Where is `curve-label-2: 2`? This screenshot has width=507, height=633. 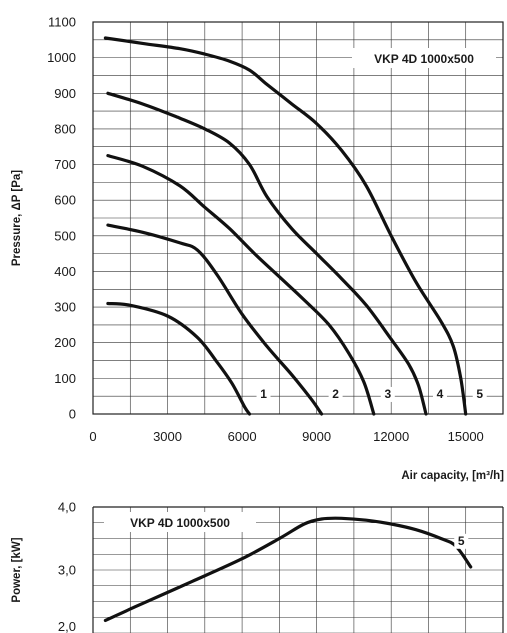
curve-label-2: 2 is located at coordinates (335, 394).